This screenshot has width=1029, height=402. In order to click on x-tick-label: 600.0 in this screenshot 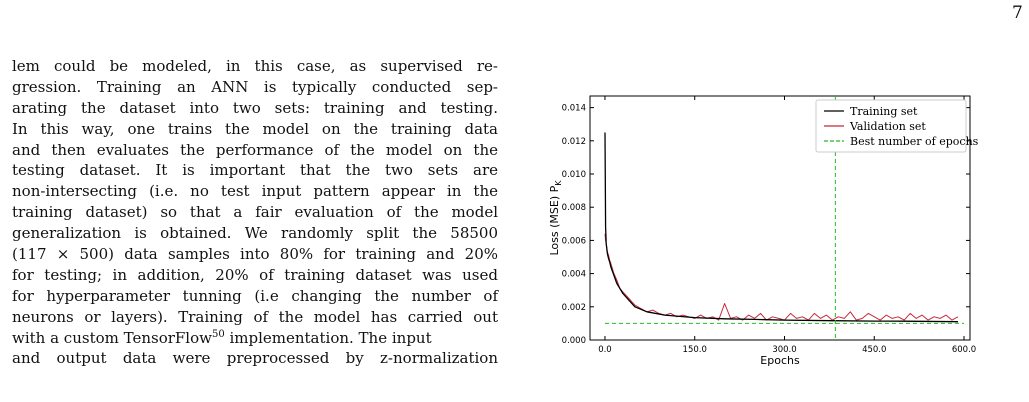, I will do `click(964, 350)`.